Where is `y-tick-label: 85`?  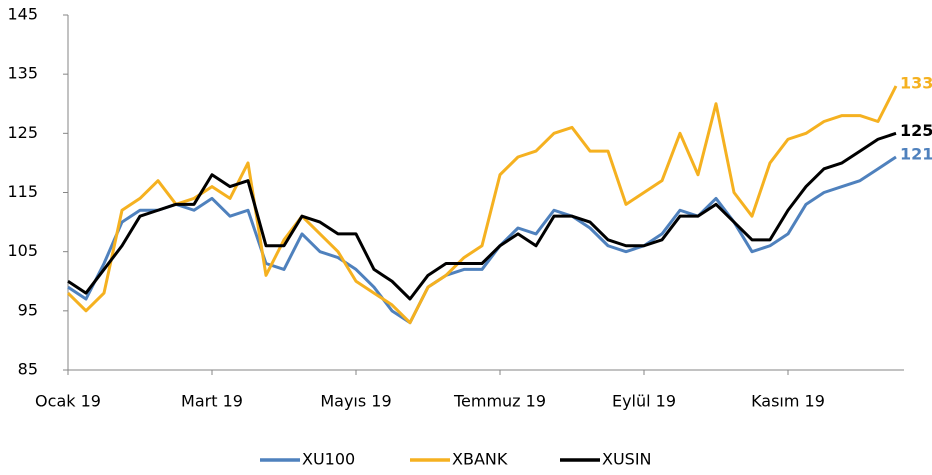 y-tick-label: 85 is located at coordinates (28, 369).